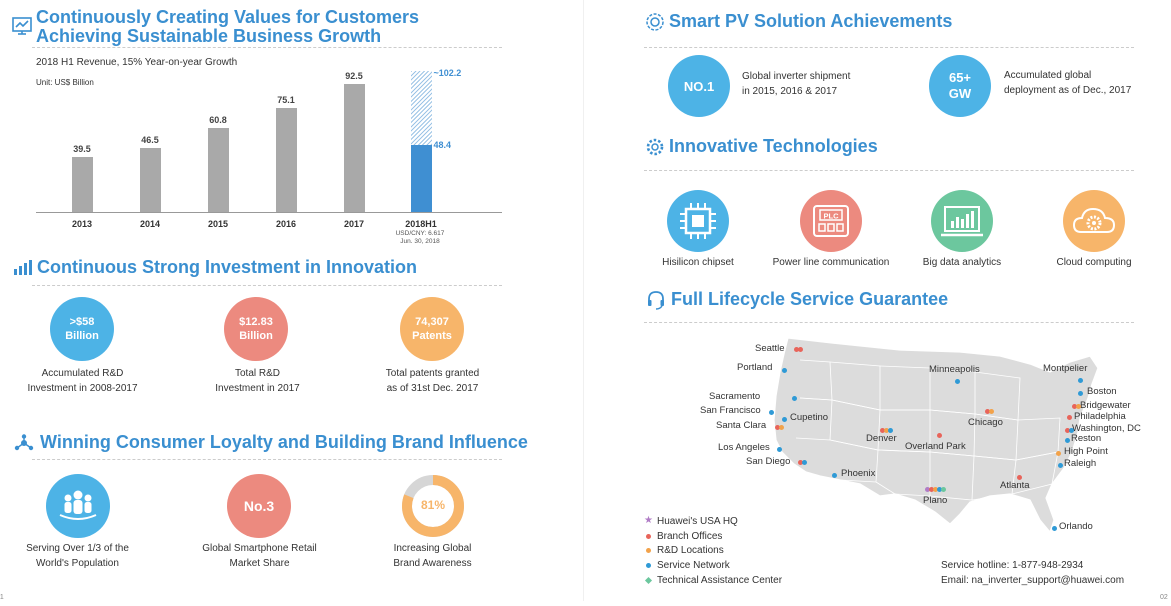  I want to click on bar-value-2014: 46.5, so click(150, 139).